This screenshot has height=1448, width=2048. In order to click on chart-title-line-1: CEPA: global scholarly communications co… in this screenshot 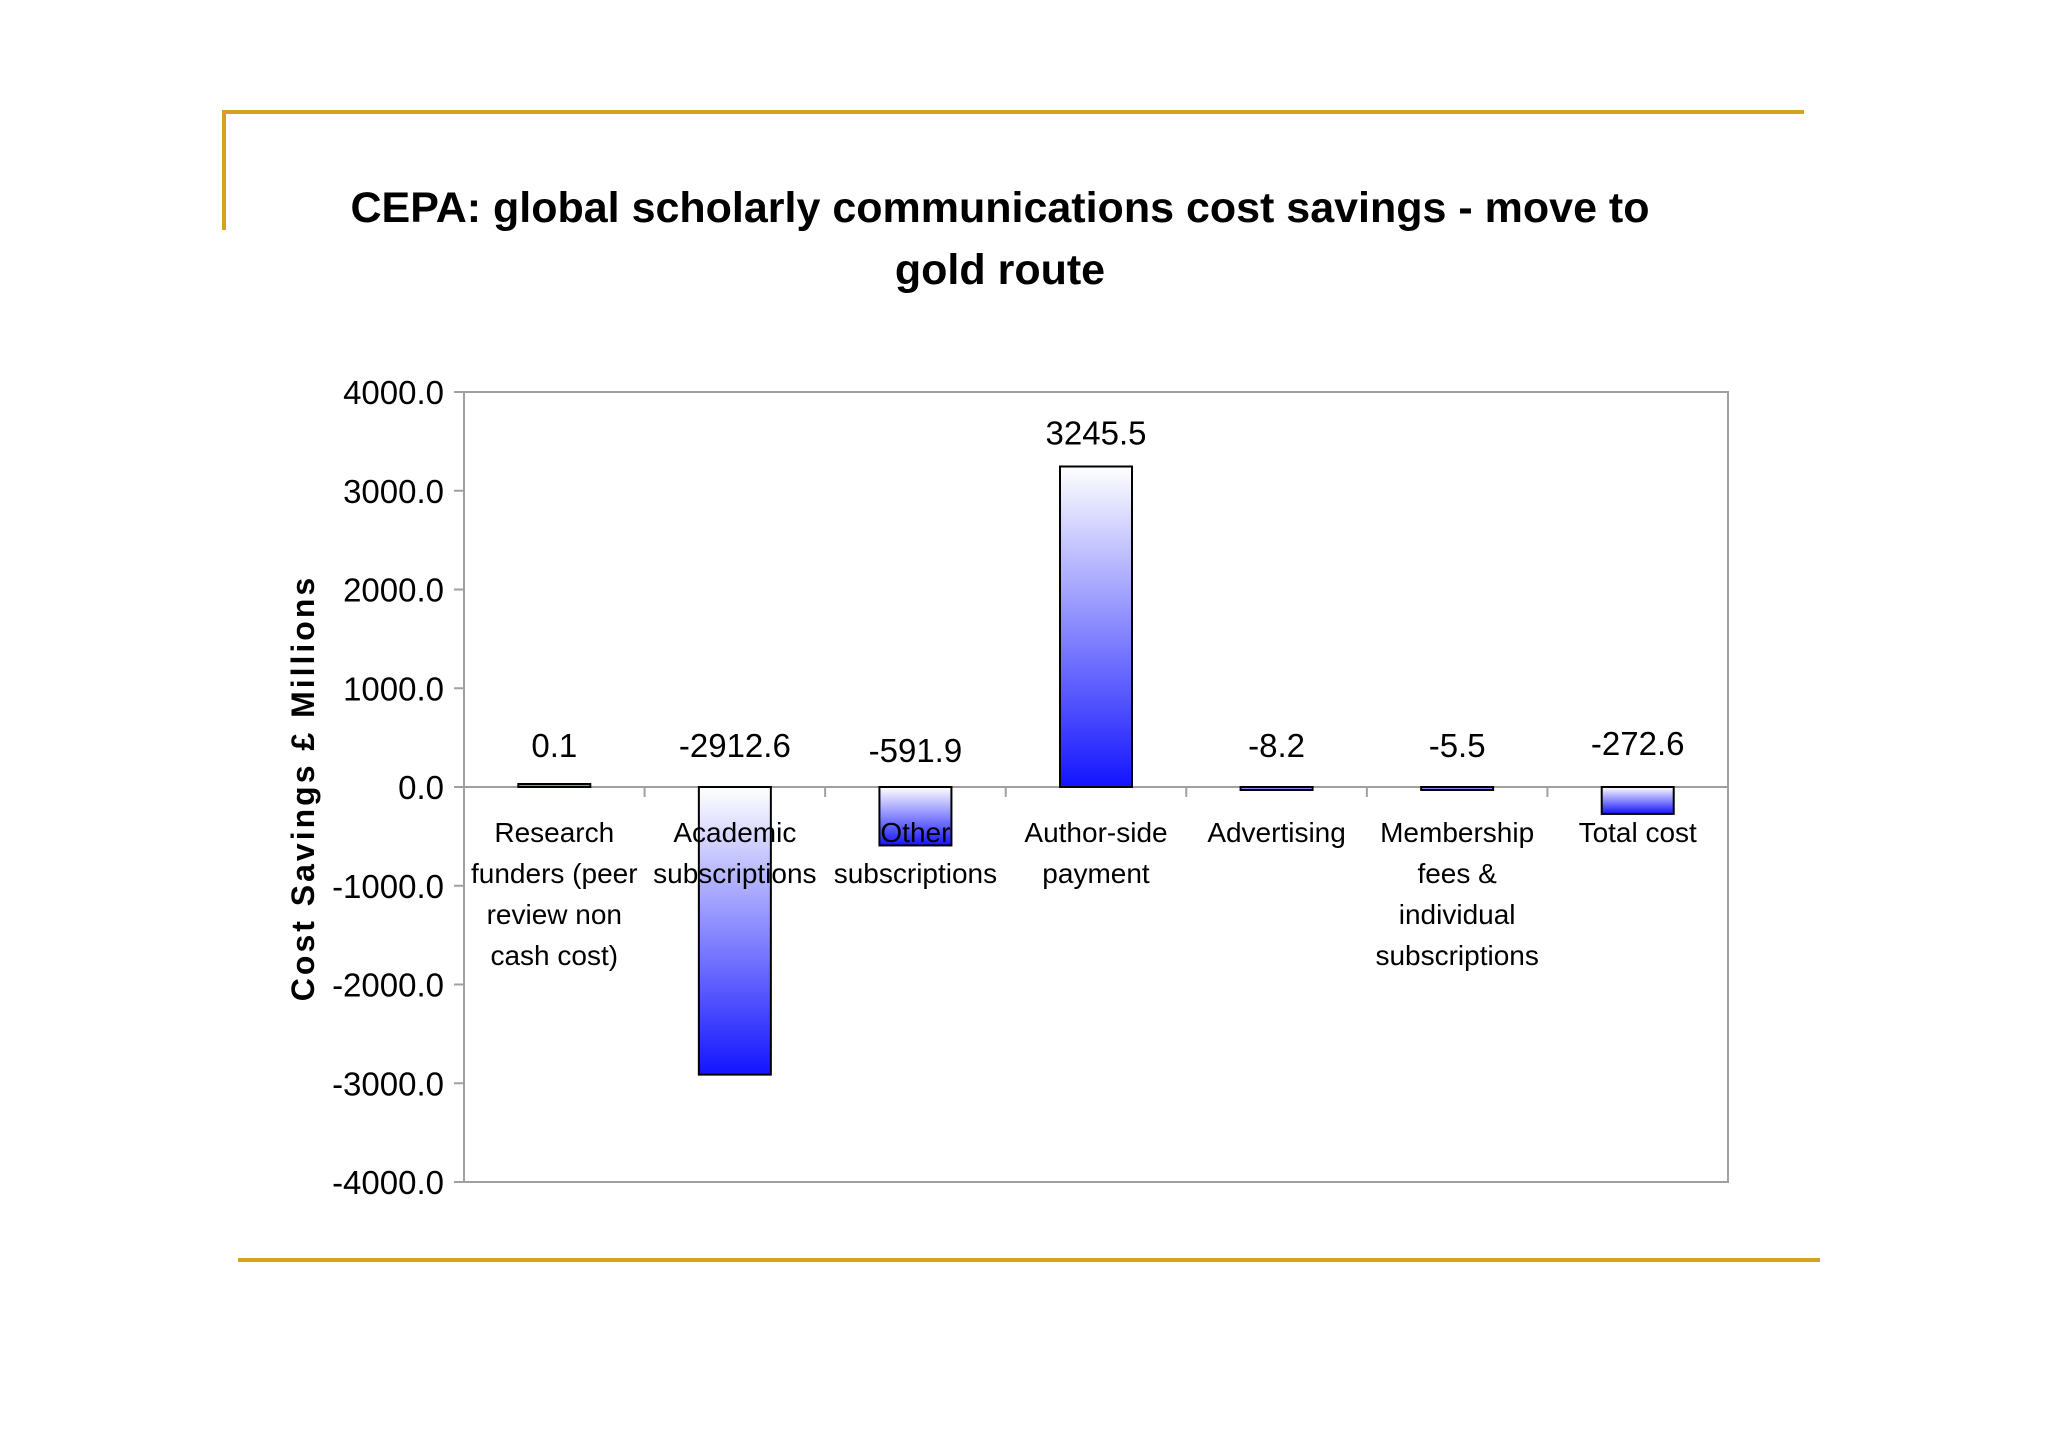, I will do `click(999, 208)`.